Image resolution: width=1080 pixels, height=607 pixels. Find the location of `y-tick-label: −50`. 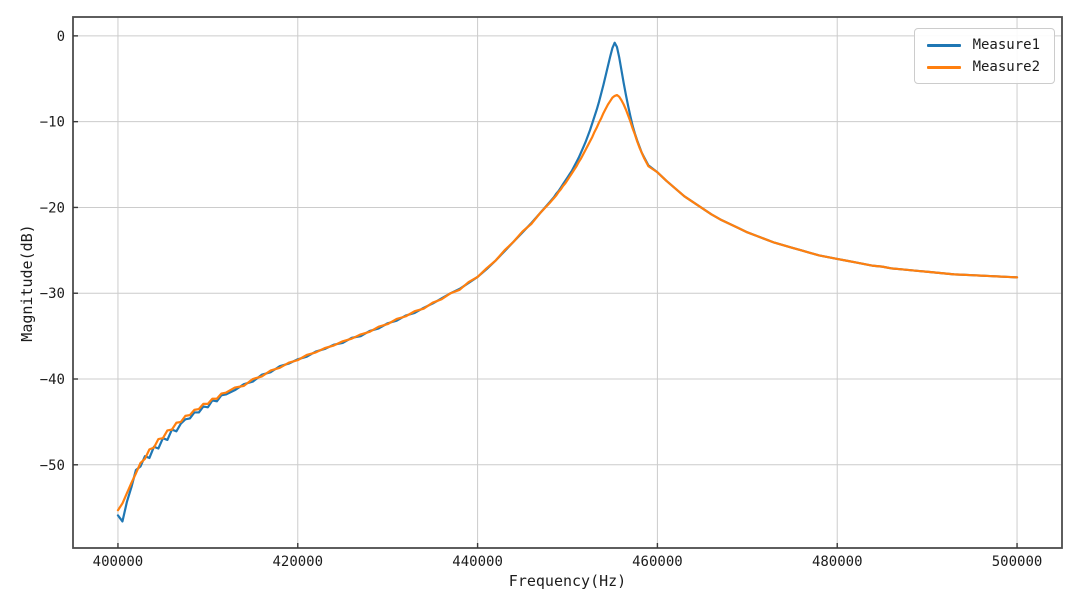

y-tick-label: −50 is located at coordinates (52, 466).